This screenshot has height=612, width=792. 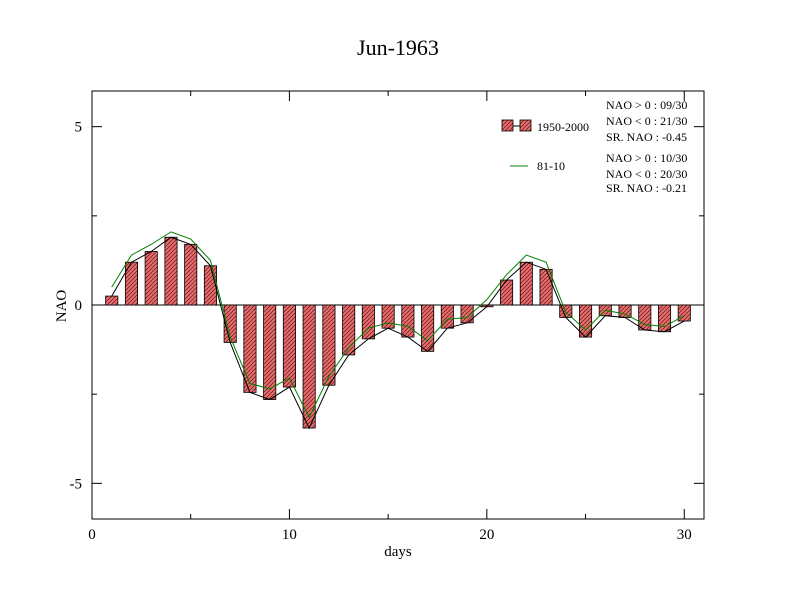 I want to click on x-axis-label: days, so click(x=398, y=552).